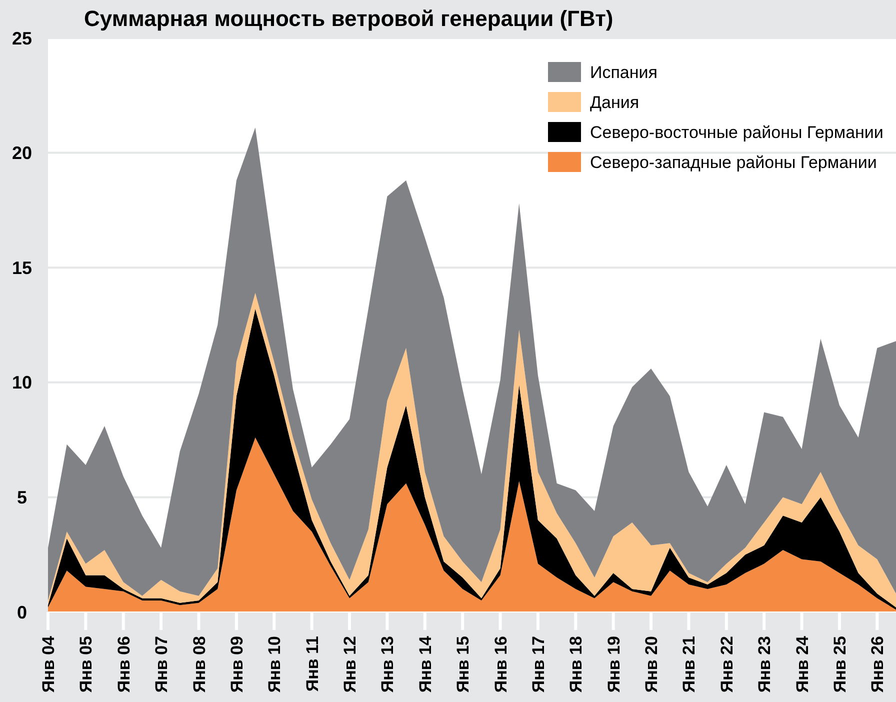 The height and width of the screenshot is (702, 896). Describe the element at coordinates (615, 102) in the screenshot. I see `legend-label: Дания` at that location.